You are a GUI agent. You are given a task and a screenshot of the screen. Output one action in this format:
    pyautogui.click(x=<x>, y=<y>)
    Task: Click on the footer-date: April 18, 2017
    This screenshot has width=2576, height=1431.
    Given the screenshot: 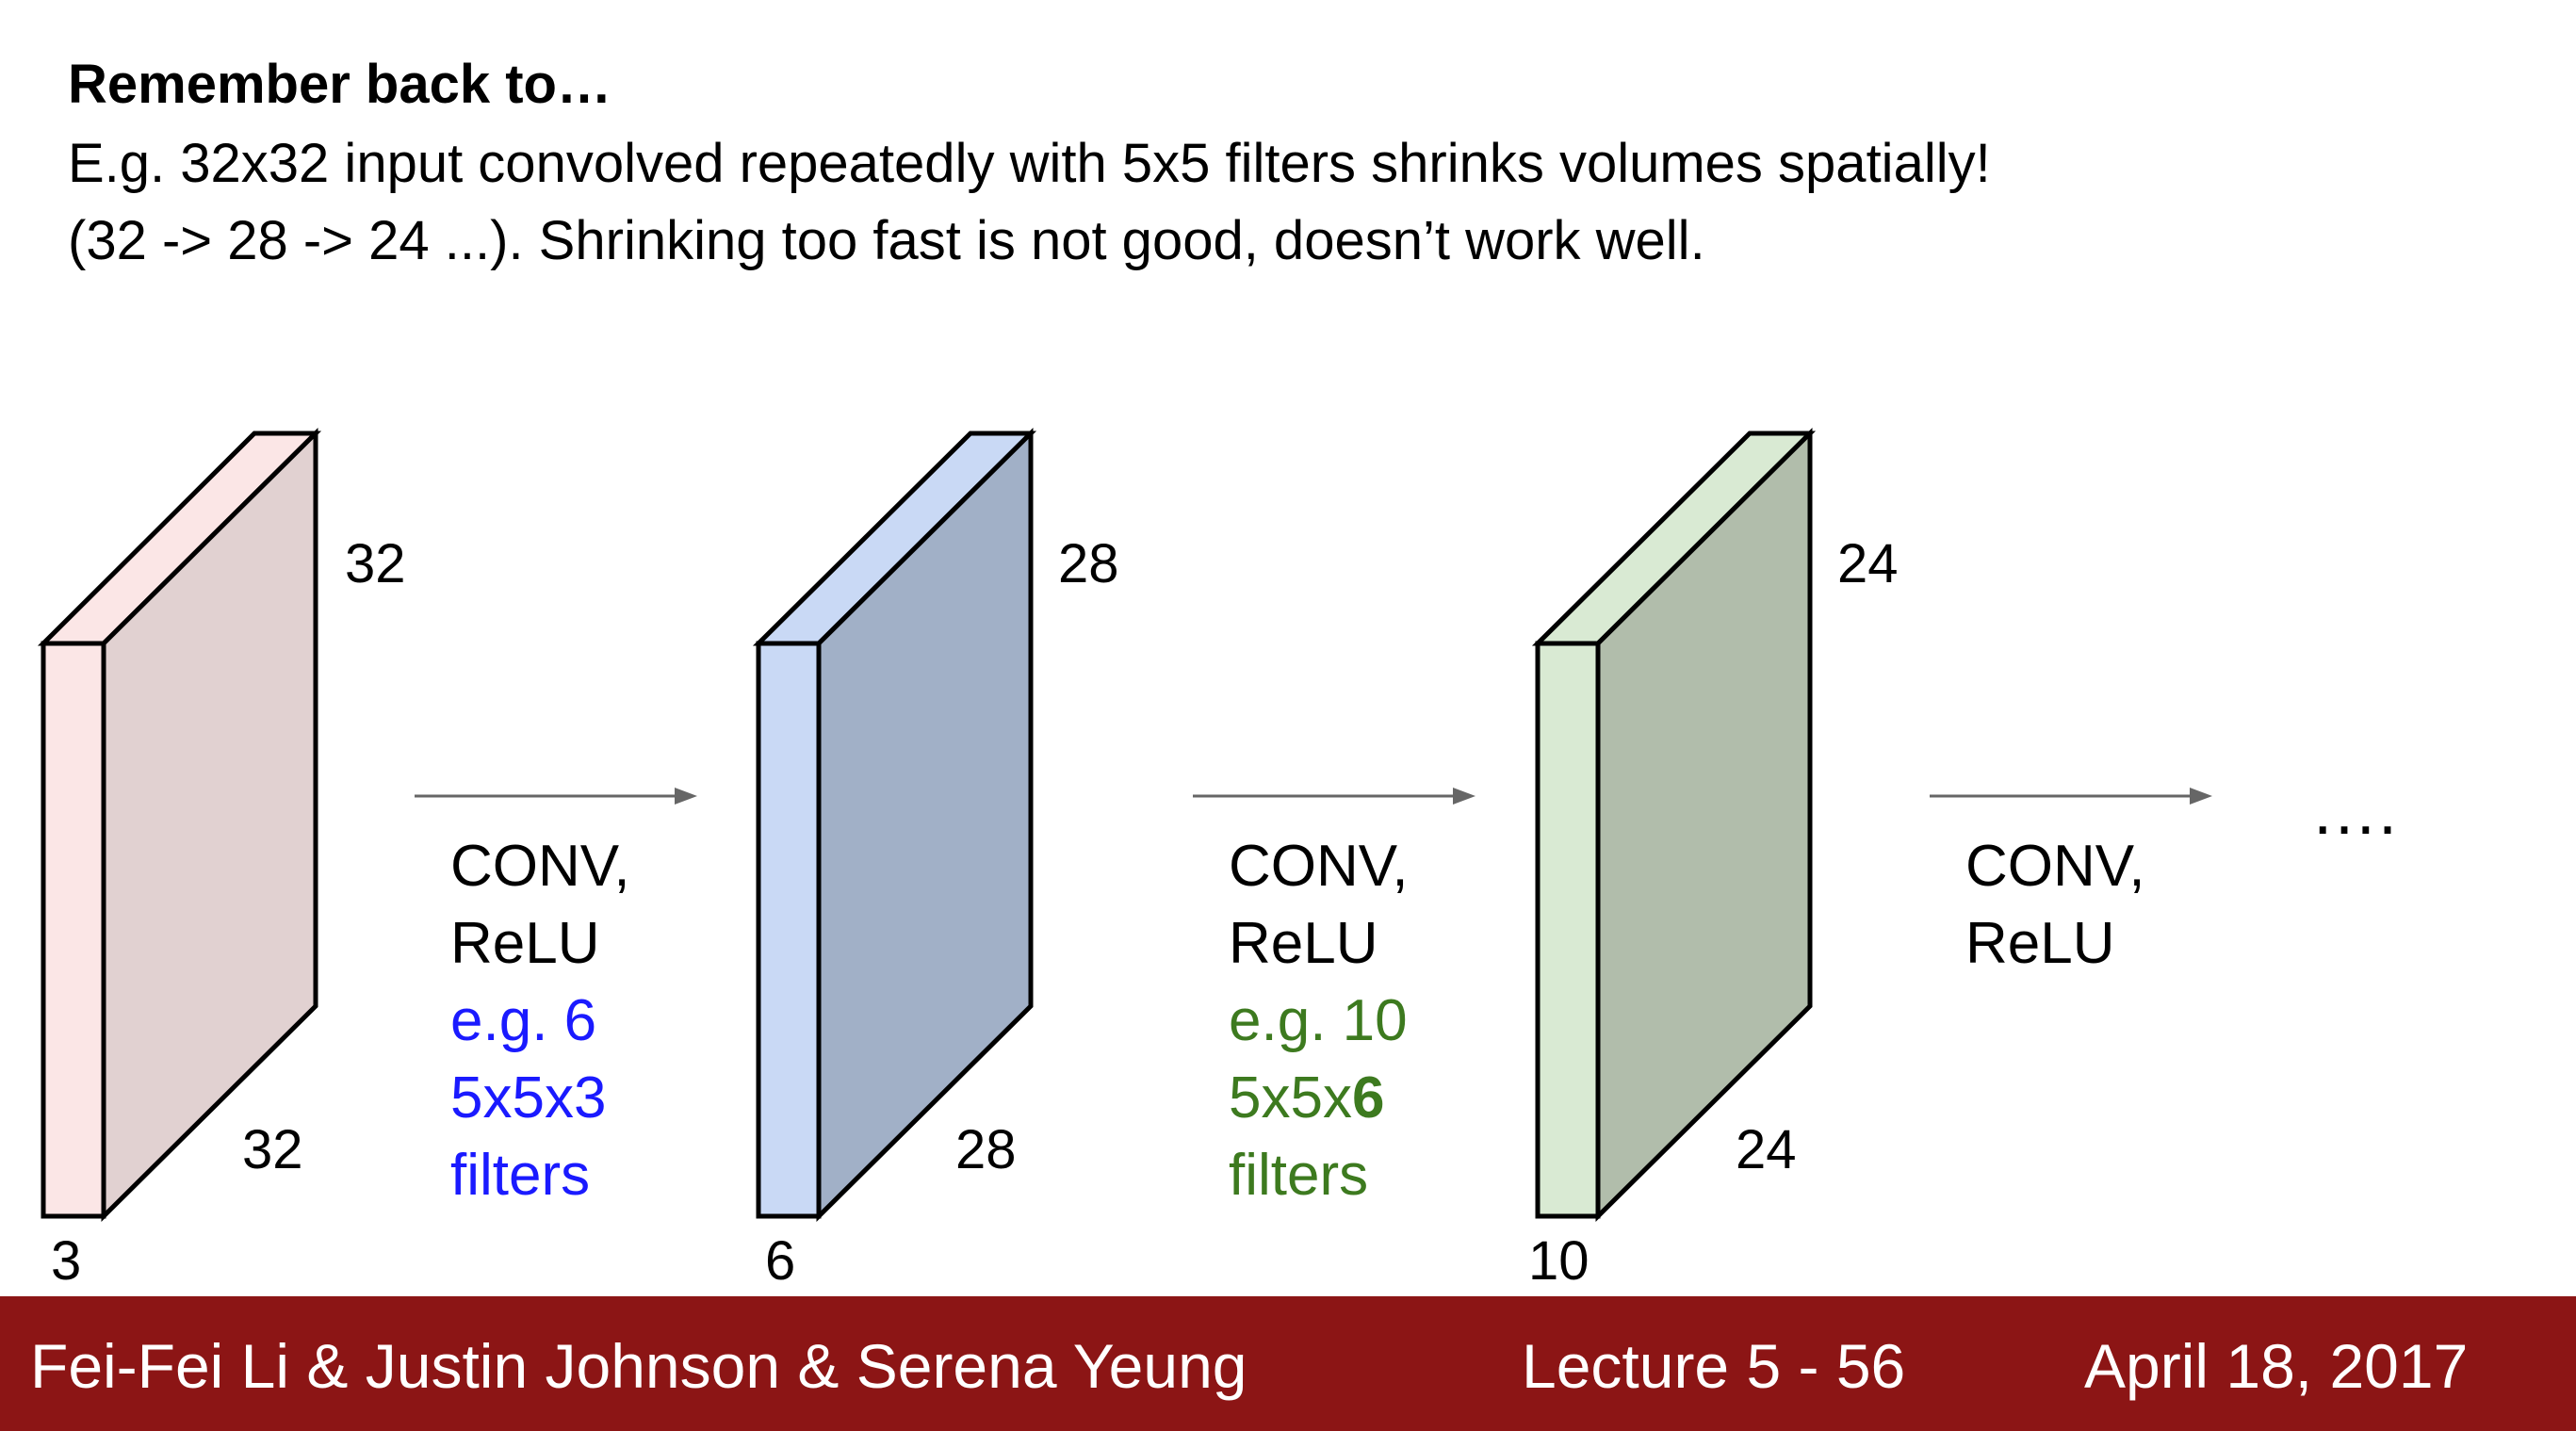 What is the action you would take?
    pyautogui.click(x=2276, y=1366)
    